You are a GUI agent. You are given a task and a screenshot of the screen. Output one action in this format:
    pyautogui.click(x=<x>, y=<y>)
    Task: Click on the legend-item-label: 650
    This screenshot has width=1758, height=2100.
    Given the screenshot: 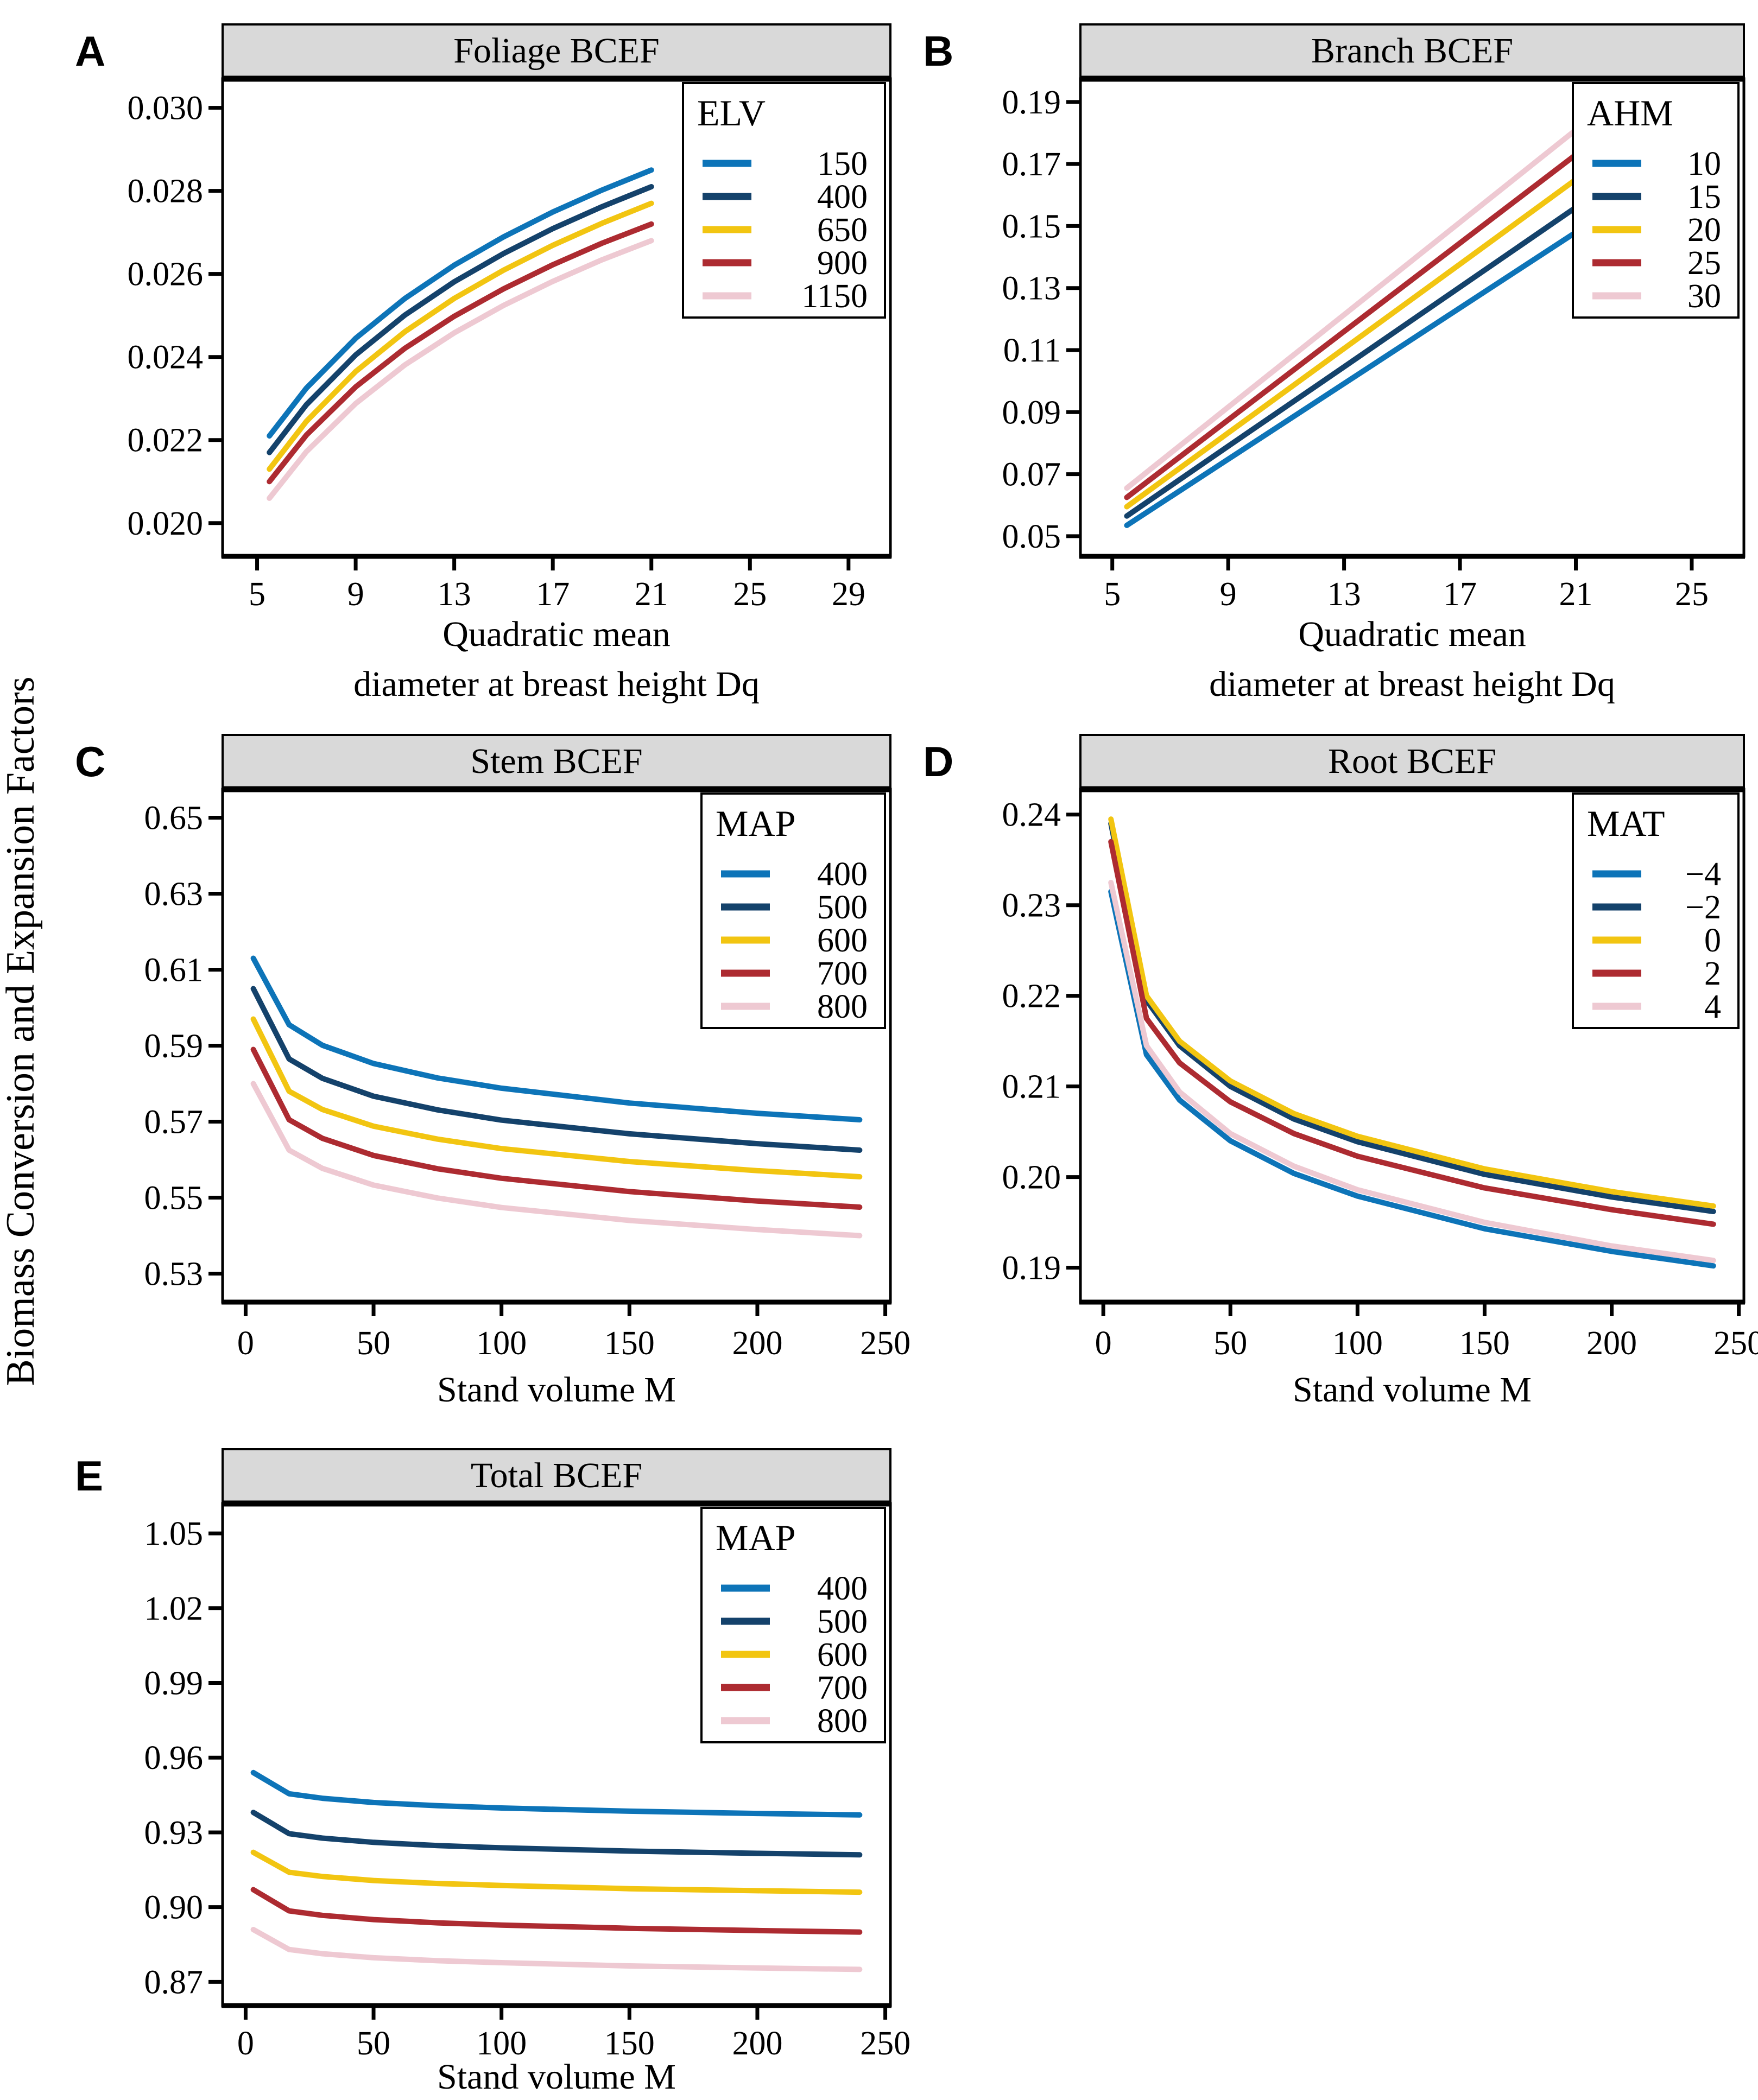 What is the action you would take?
    pyautogui.click(x=842, y=231)
    